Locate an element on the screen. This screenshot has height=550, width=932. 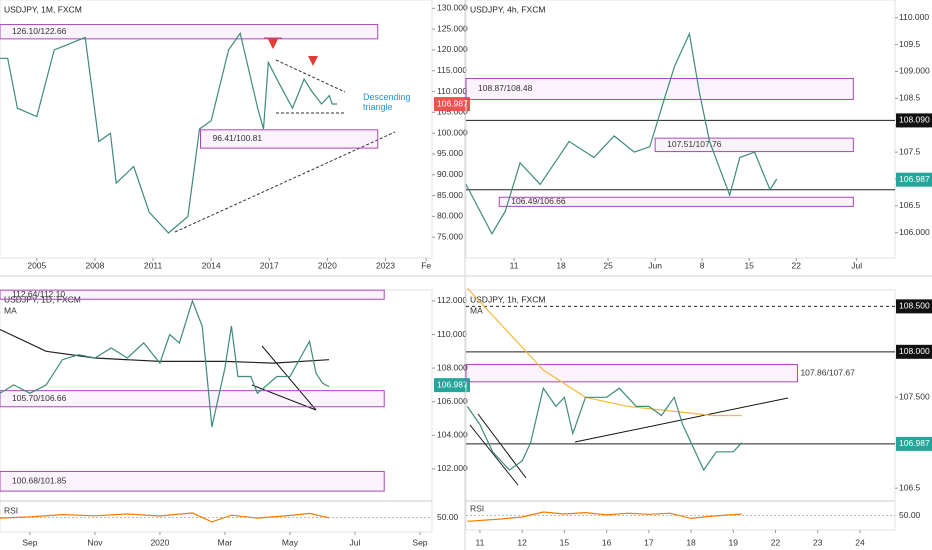
zone-label: 112.64/112.10 is located at coordinates (38, 294).